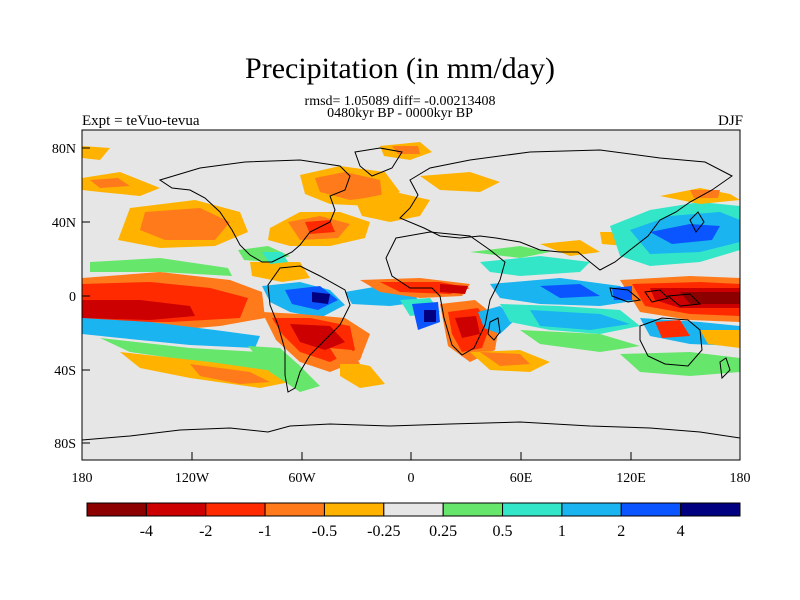 The height and width of the screenshot is (600, 800). What do you see at coordinates (64, 223) in the screenshot?
I see `lat-label: 40N` at bounding box center [64, 223].